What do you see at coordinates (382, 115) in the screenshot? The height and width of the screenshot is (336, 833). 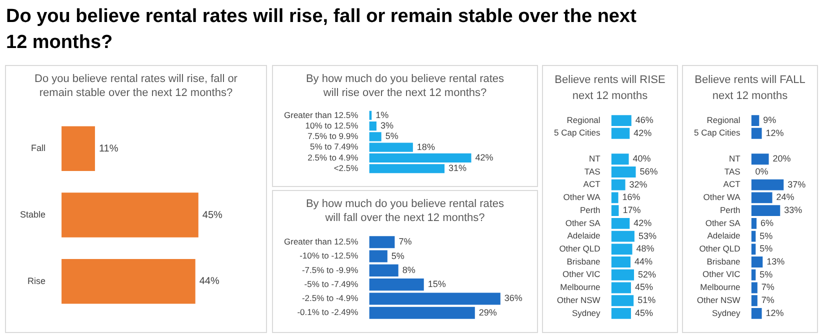 I see `data-label: 1%` at bounding box center [382, 115].